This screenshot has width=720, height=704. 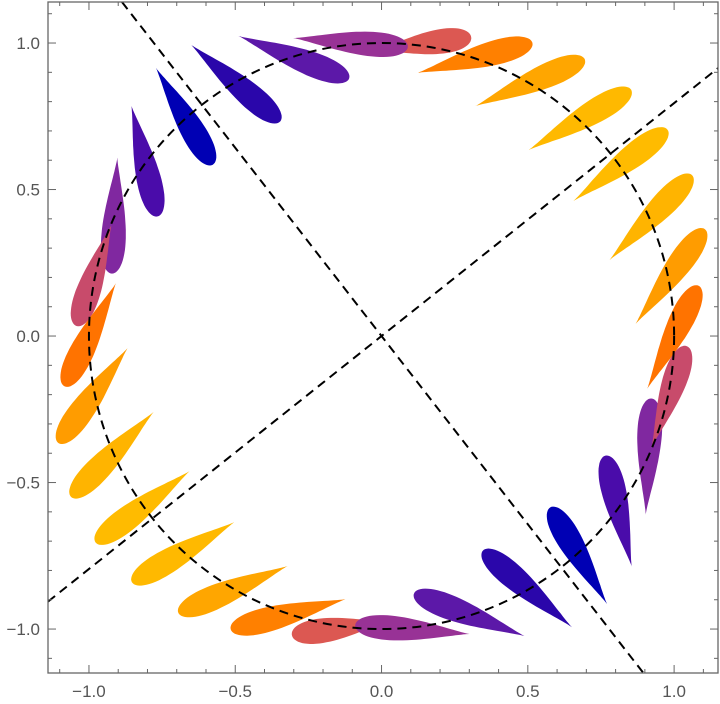 What do you see at coordinates (674, 691) in the screenshot?
I see `x-tick-label: 1.0` at bounding box center [674, 691].